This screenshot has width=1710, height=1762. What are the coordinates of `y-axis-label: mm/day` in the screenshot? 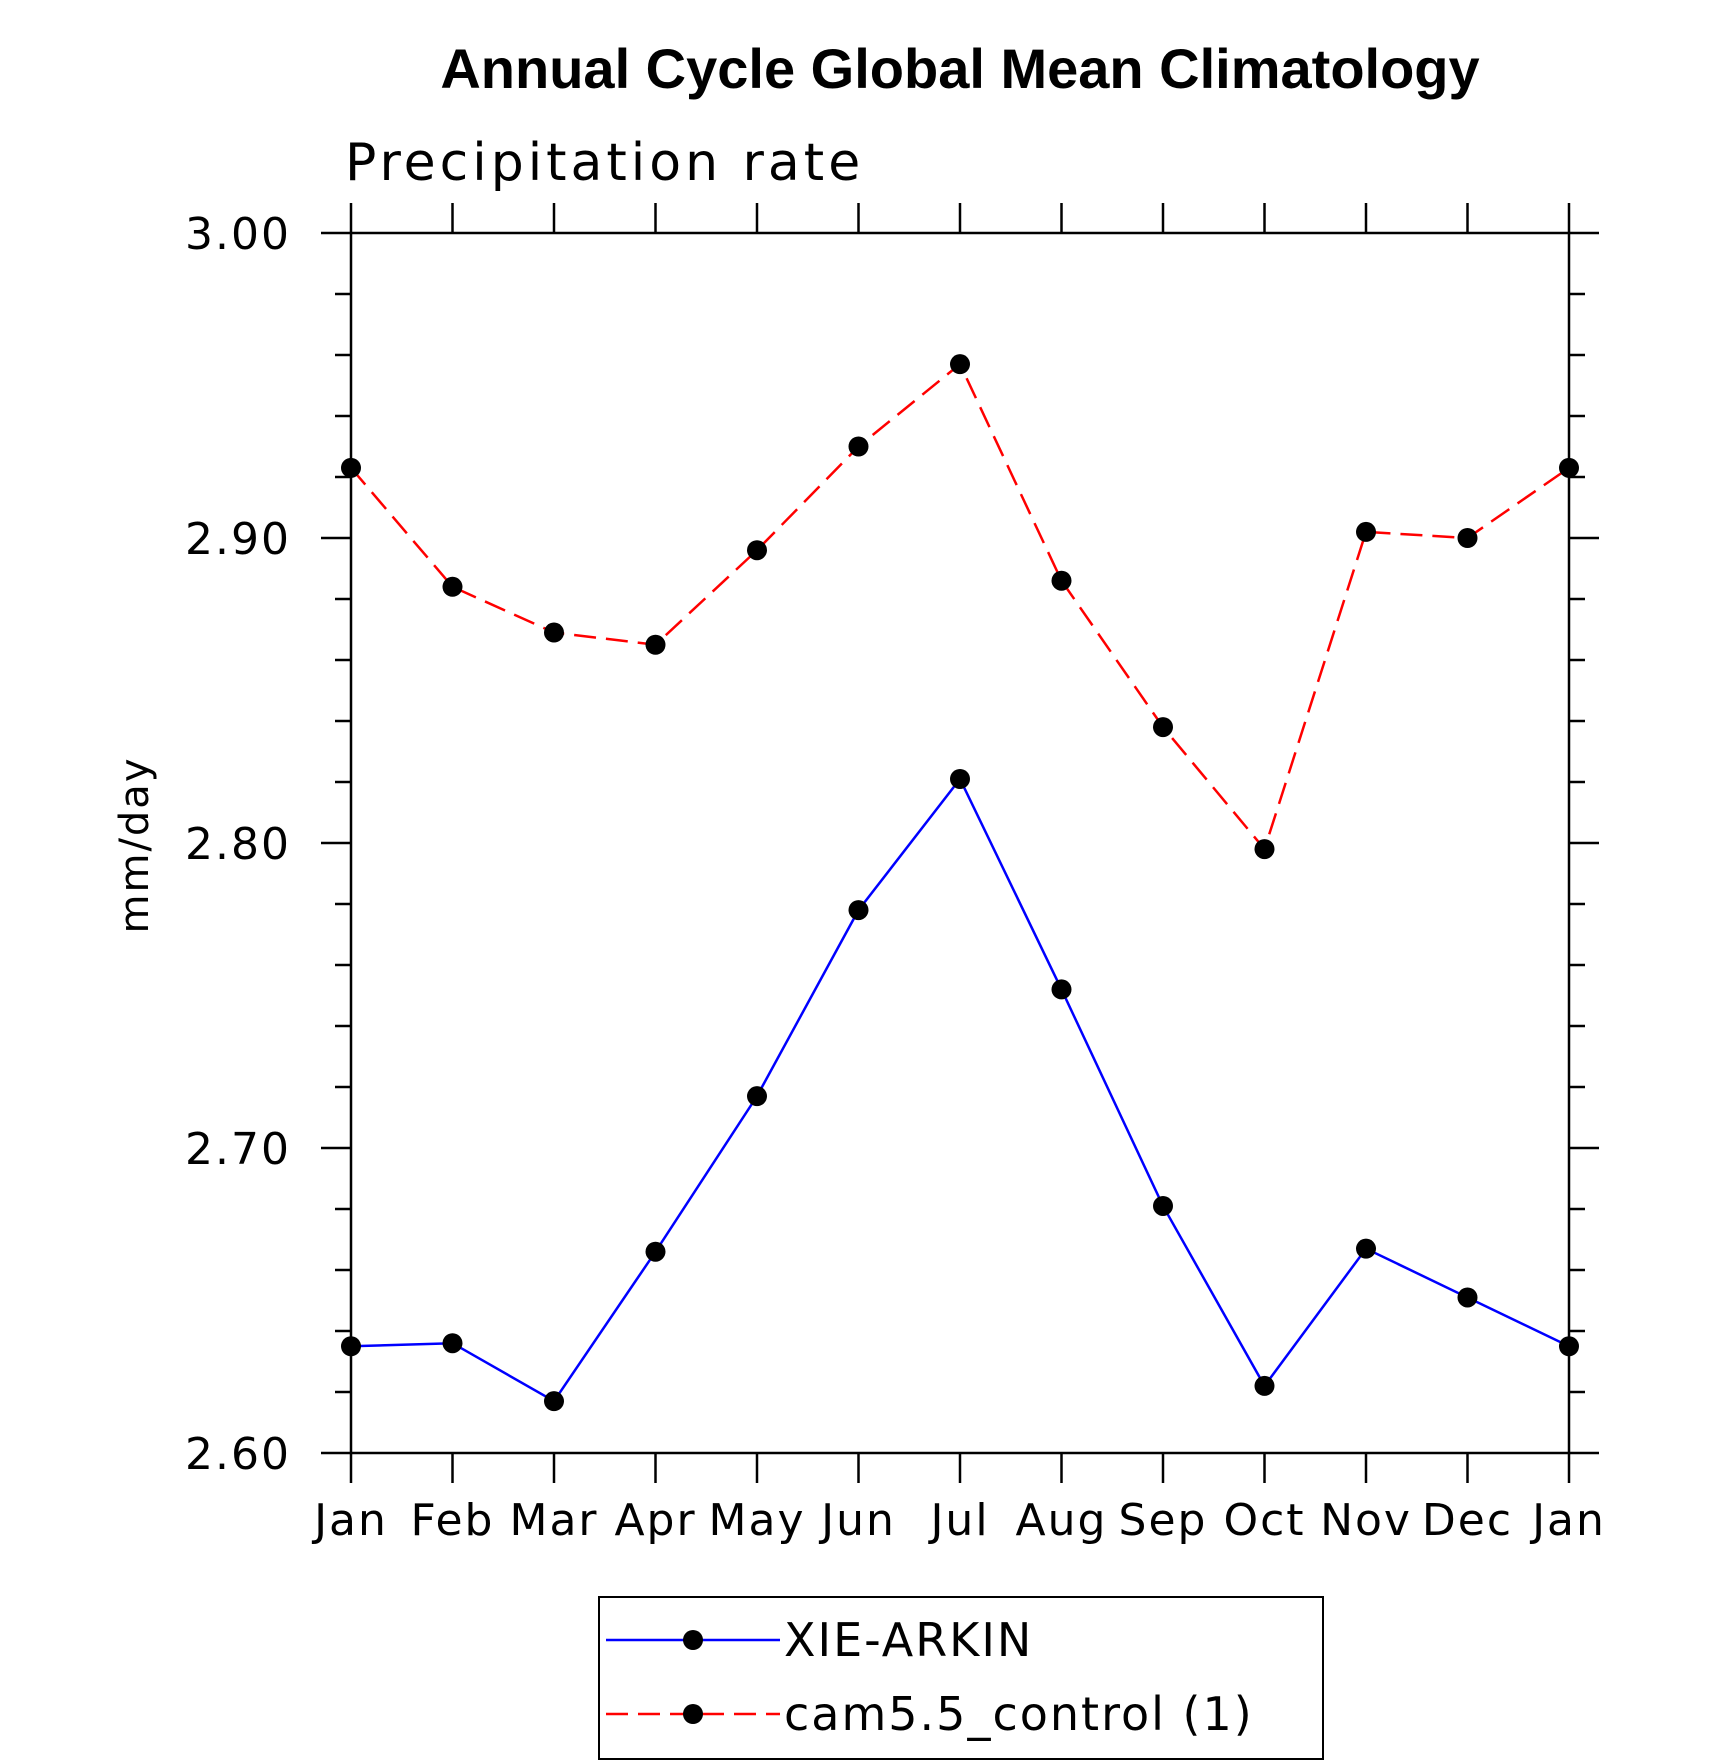 It's located at (135, 845).